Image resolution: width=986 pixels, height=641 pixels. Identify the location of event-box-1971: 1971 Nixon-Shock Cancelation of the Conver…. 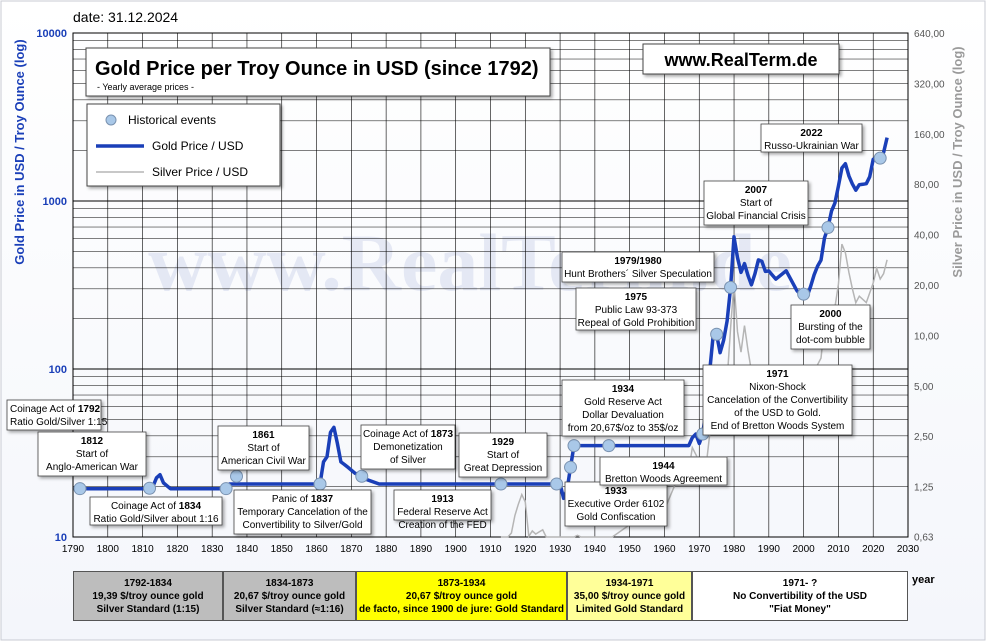
(777, 400).